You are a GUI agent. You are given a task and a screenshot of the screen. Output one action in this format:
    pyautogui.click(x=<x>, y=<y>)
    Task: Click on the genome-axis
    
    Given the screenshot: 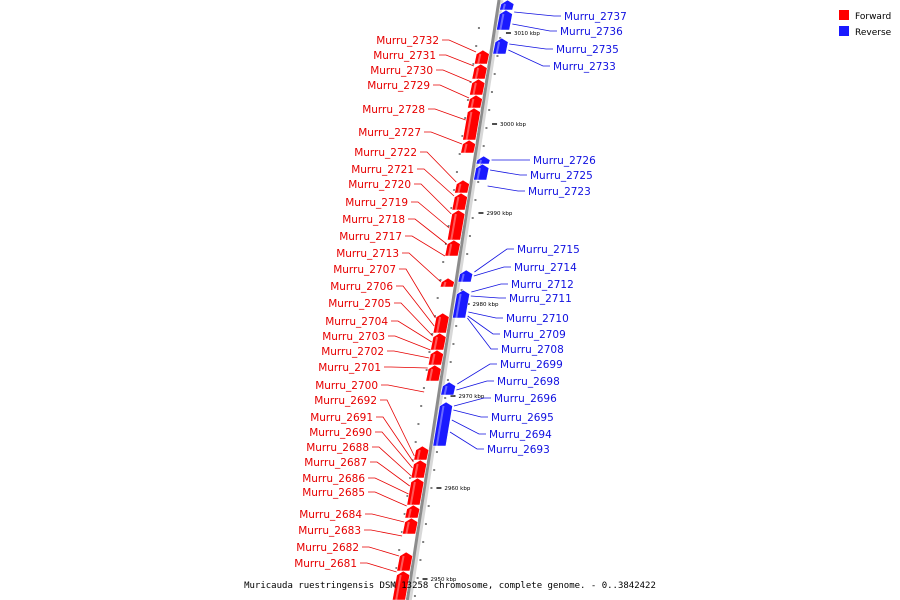 What is the action you would take?
    pyautogui.click(x=453, y=300)
    